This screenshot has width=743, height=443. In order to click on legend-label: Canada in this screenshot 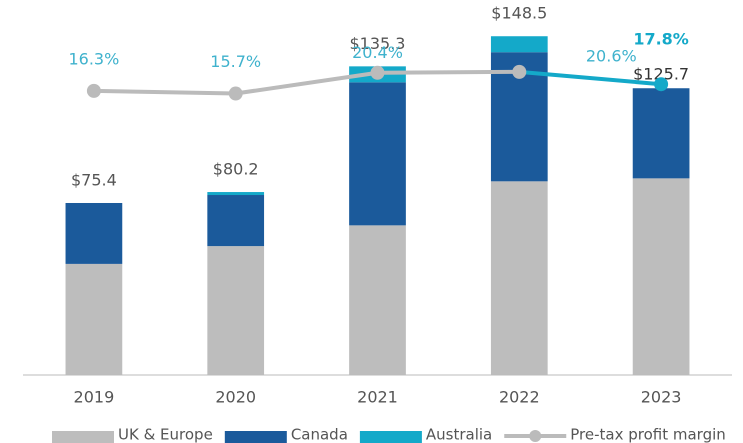, I will do `click(319, 434)`.